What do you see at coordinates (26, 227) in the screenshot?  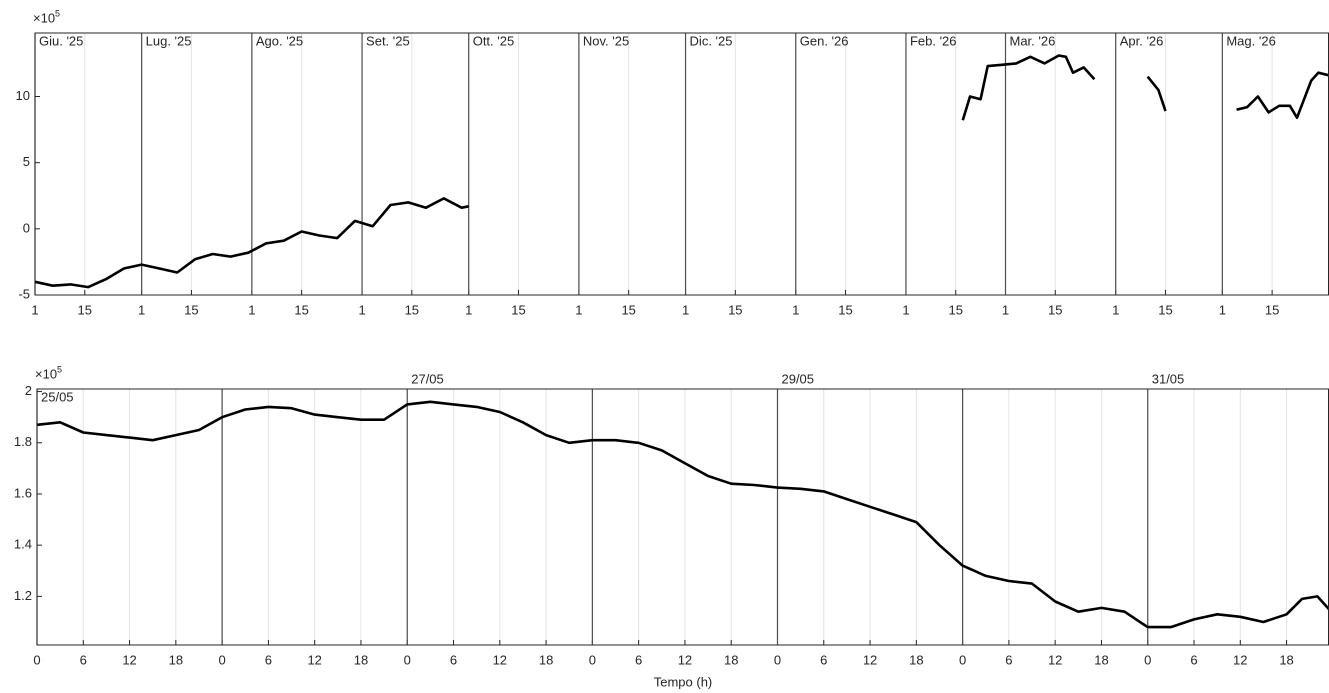 I see `y-tick-label: 0` at bounding box center [26, 227].